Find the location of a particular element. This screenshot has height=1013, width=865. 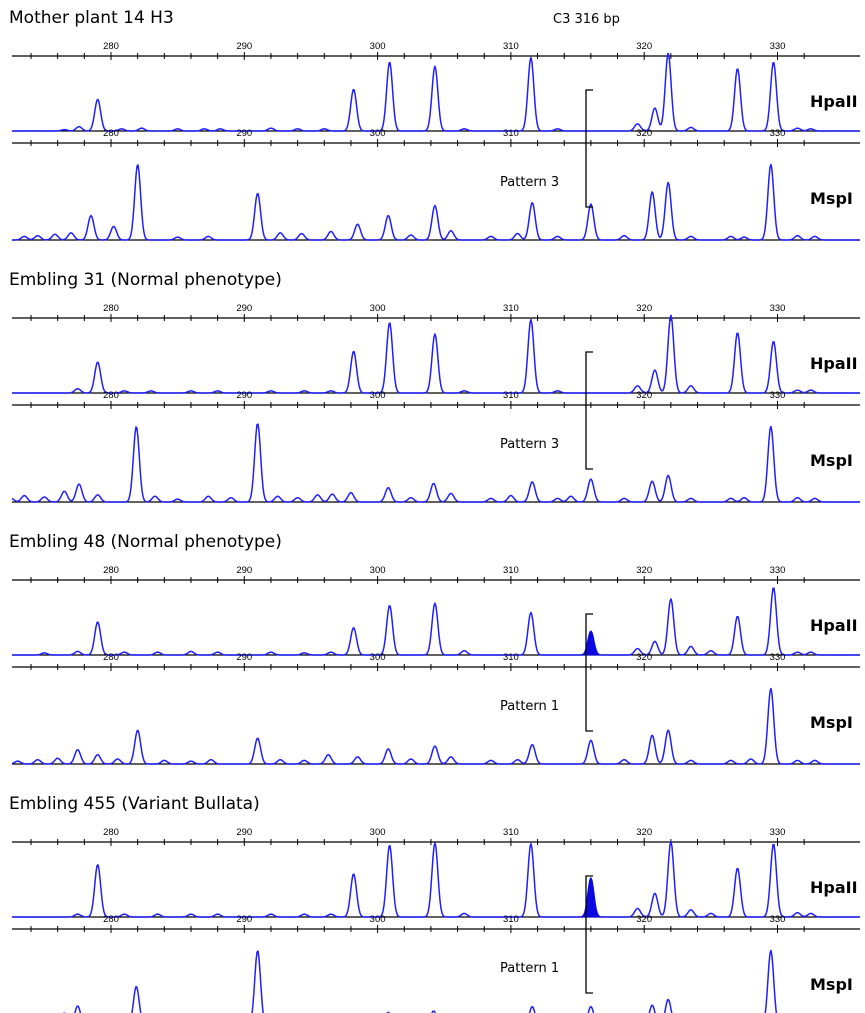

marker-label: C3 316 bp is located at coordinates (586, 19).